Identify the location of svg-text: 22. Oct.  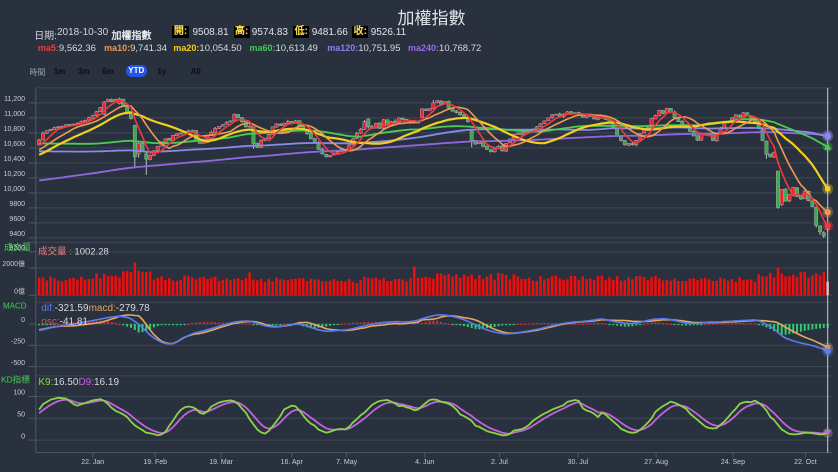
(805, 462).